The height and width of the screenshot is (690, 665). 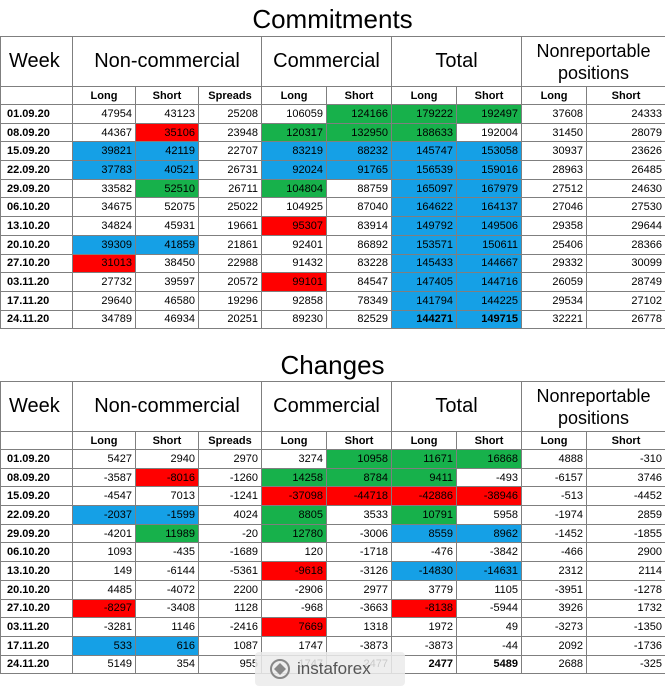 What do you see at coordinates (104, 515) in the screenshot?
I see `table-cell: -2037` at bounding box center [104, 515].